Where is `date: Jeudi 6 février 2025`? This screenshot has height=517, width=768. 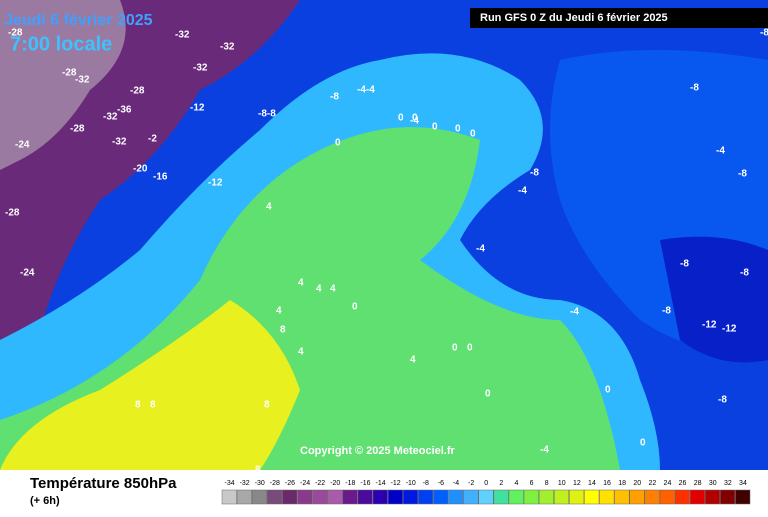
date: Jeudi 6 février 2025 is located at coordinates (78, 20).